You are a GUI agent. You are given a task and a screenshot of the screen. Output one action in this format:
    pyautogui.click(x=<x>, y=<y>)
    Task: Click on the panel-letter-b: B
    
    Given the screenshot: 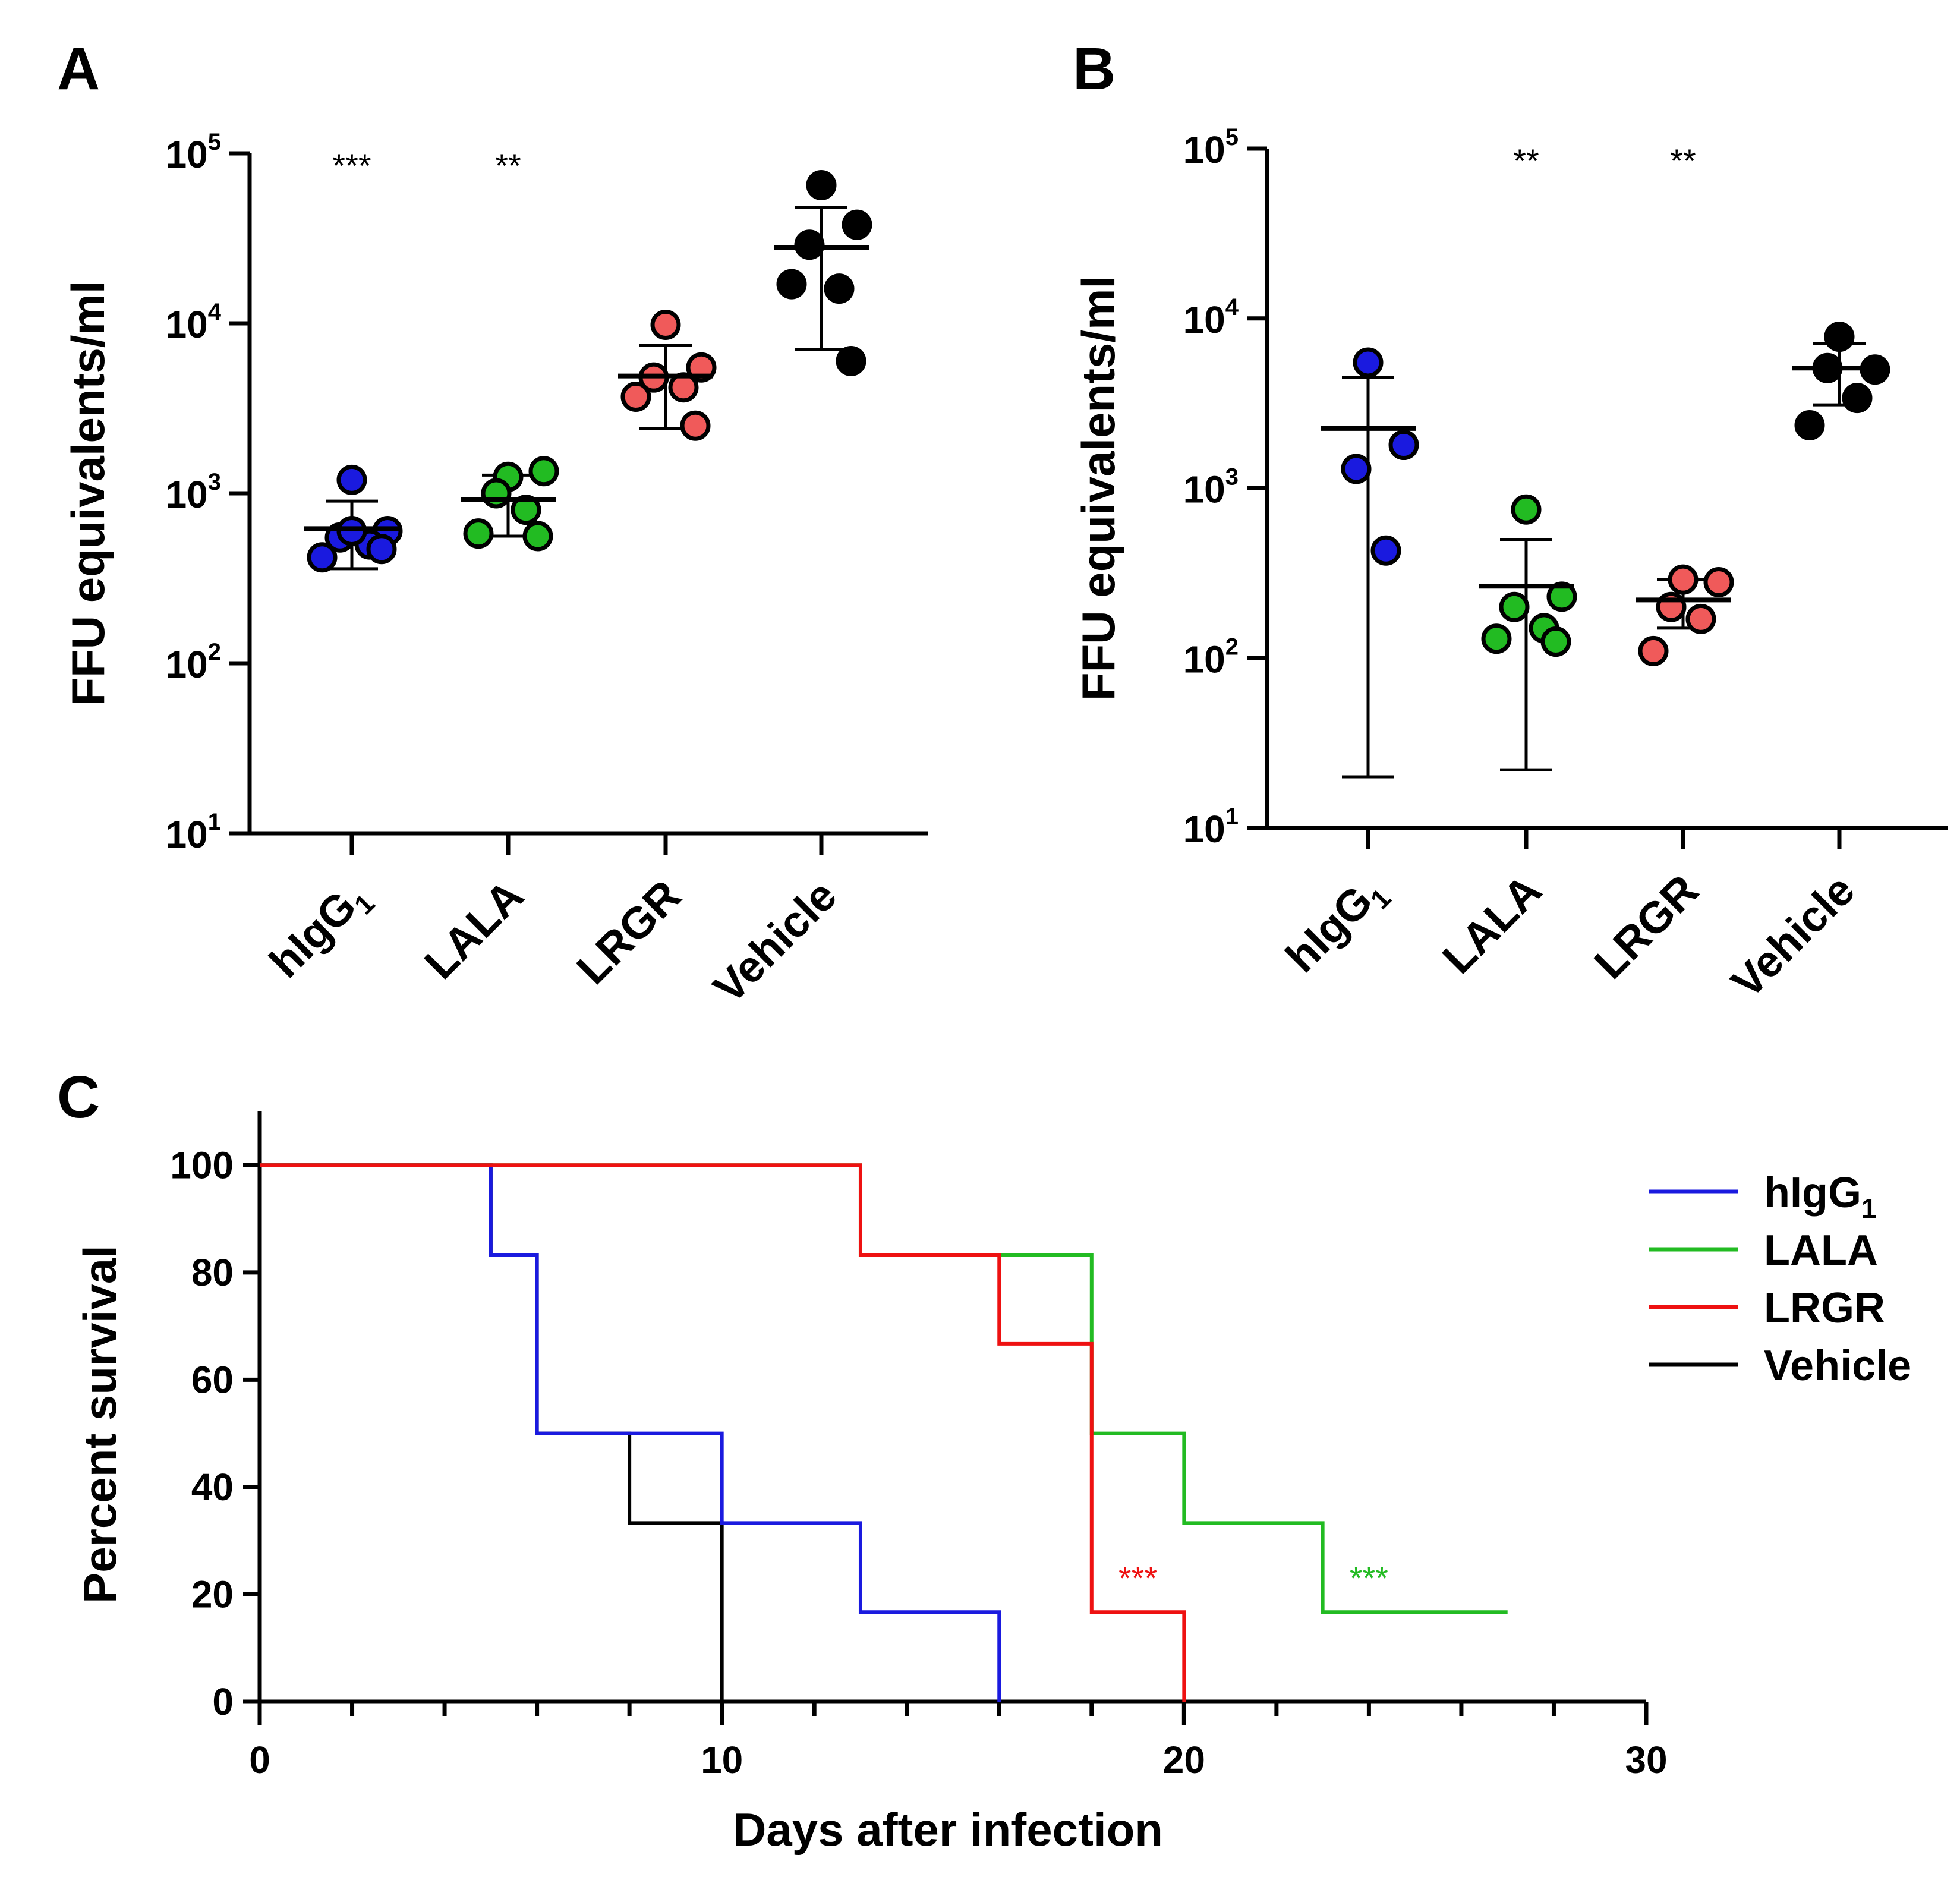 What is the action you would take?
    pyautogui.click(x=1094, y=69)
    